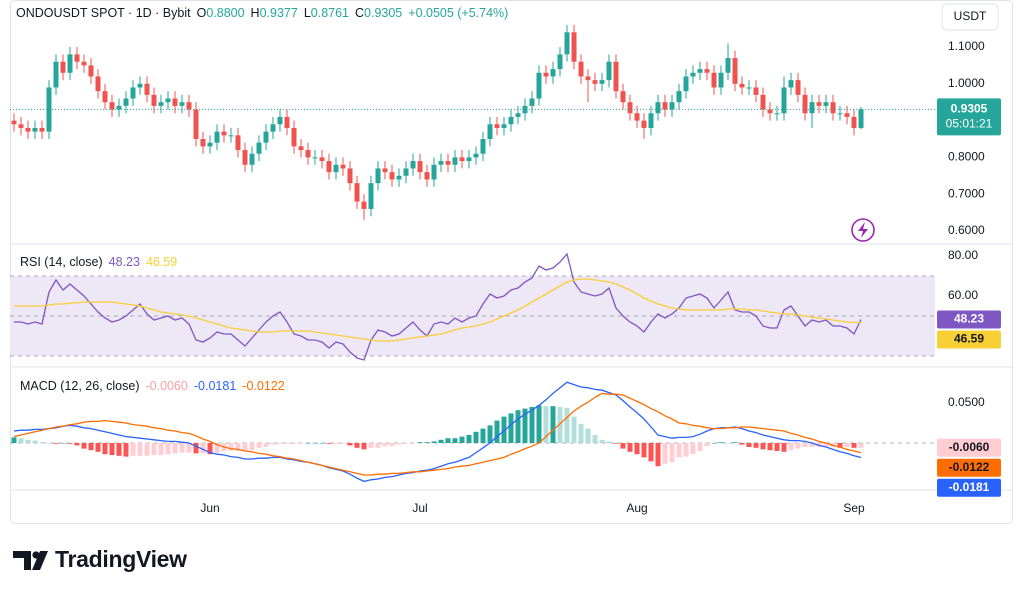  I want to click on legend-value: -0.0181, so click(215, 386).